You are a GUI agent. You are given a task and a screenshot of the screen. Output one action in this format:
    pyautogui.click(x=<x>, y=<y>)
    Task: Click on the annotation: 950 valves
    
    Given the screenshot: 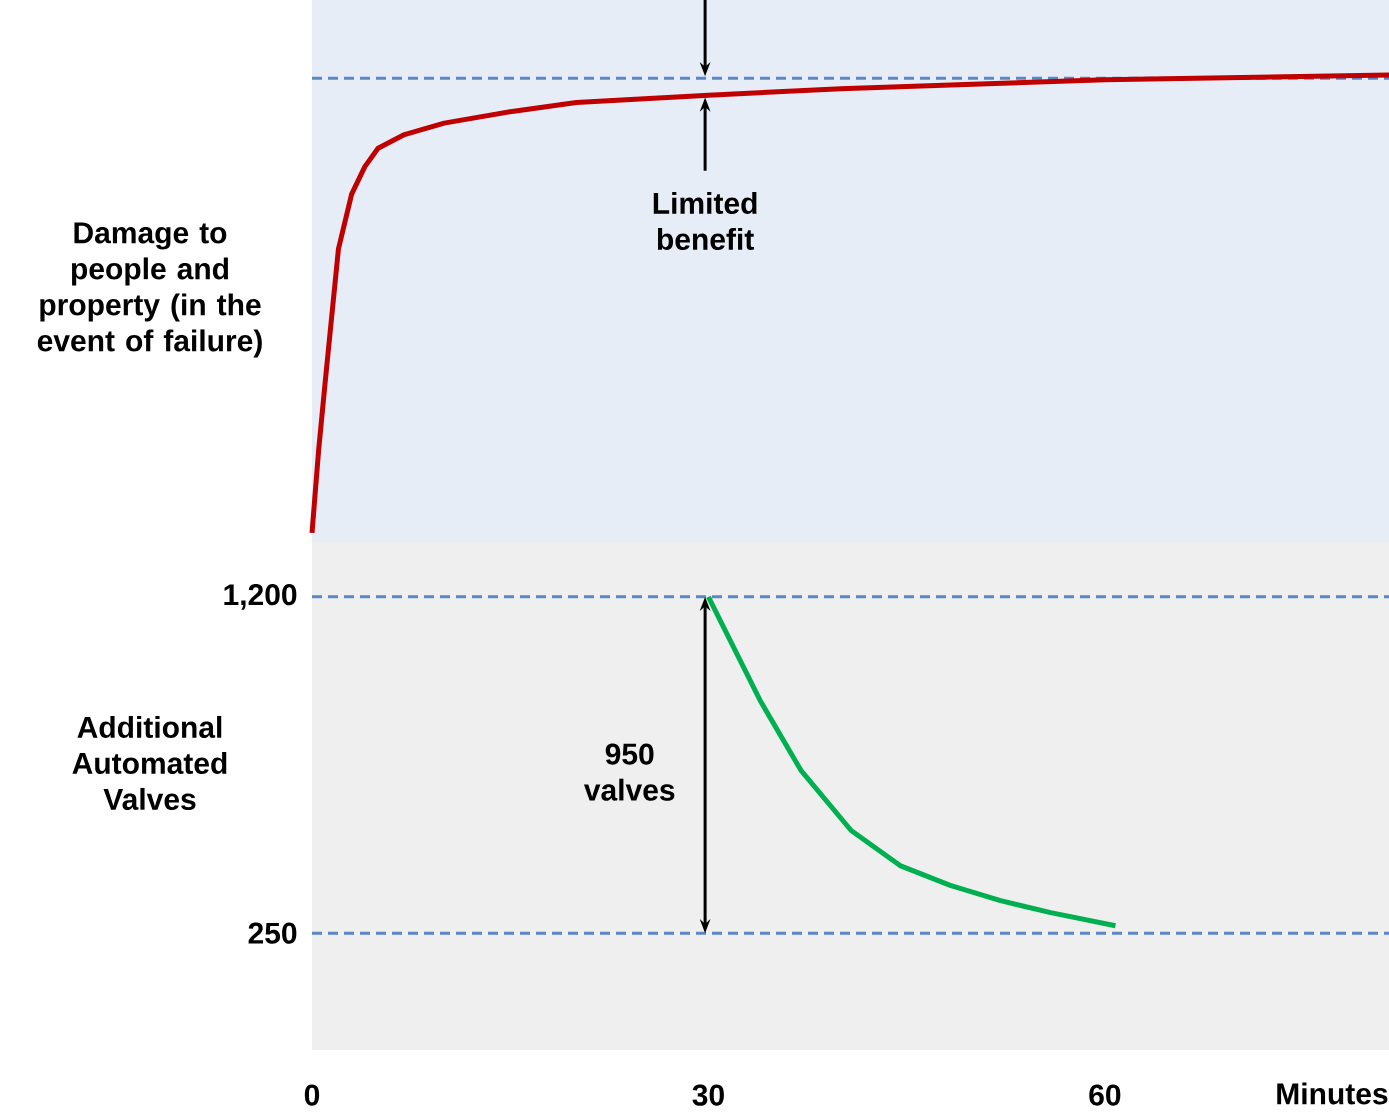 What is the action you would take?
    pyautogui.click(x=629, y=772)
    